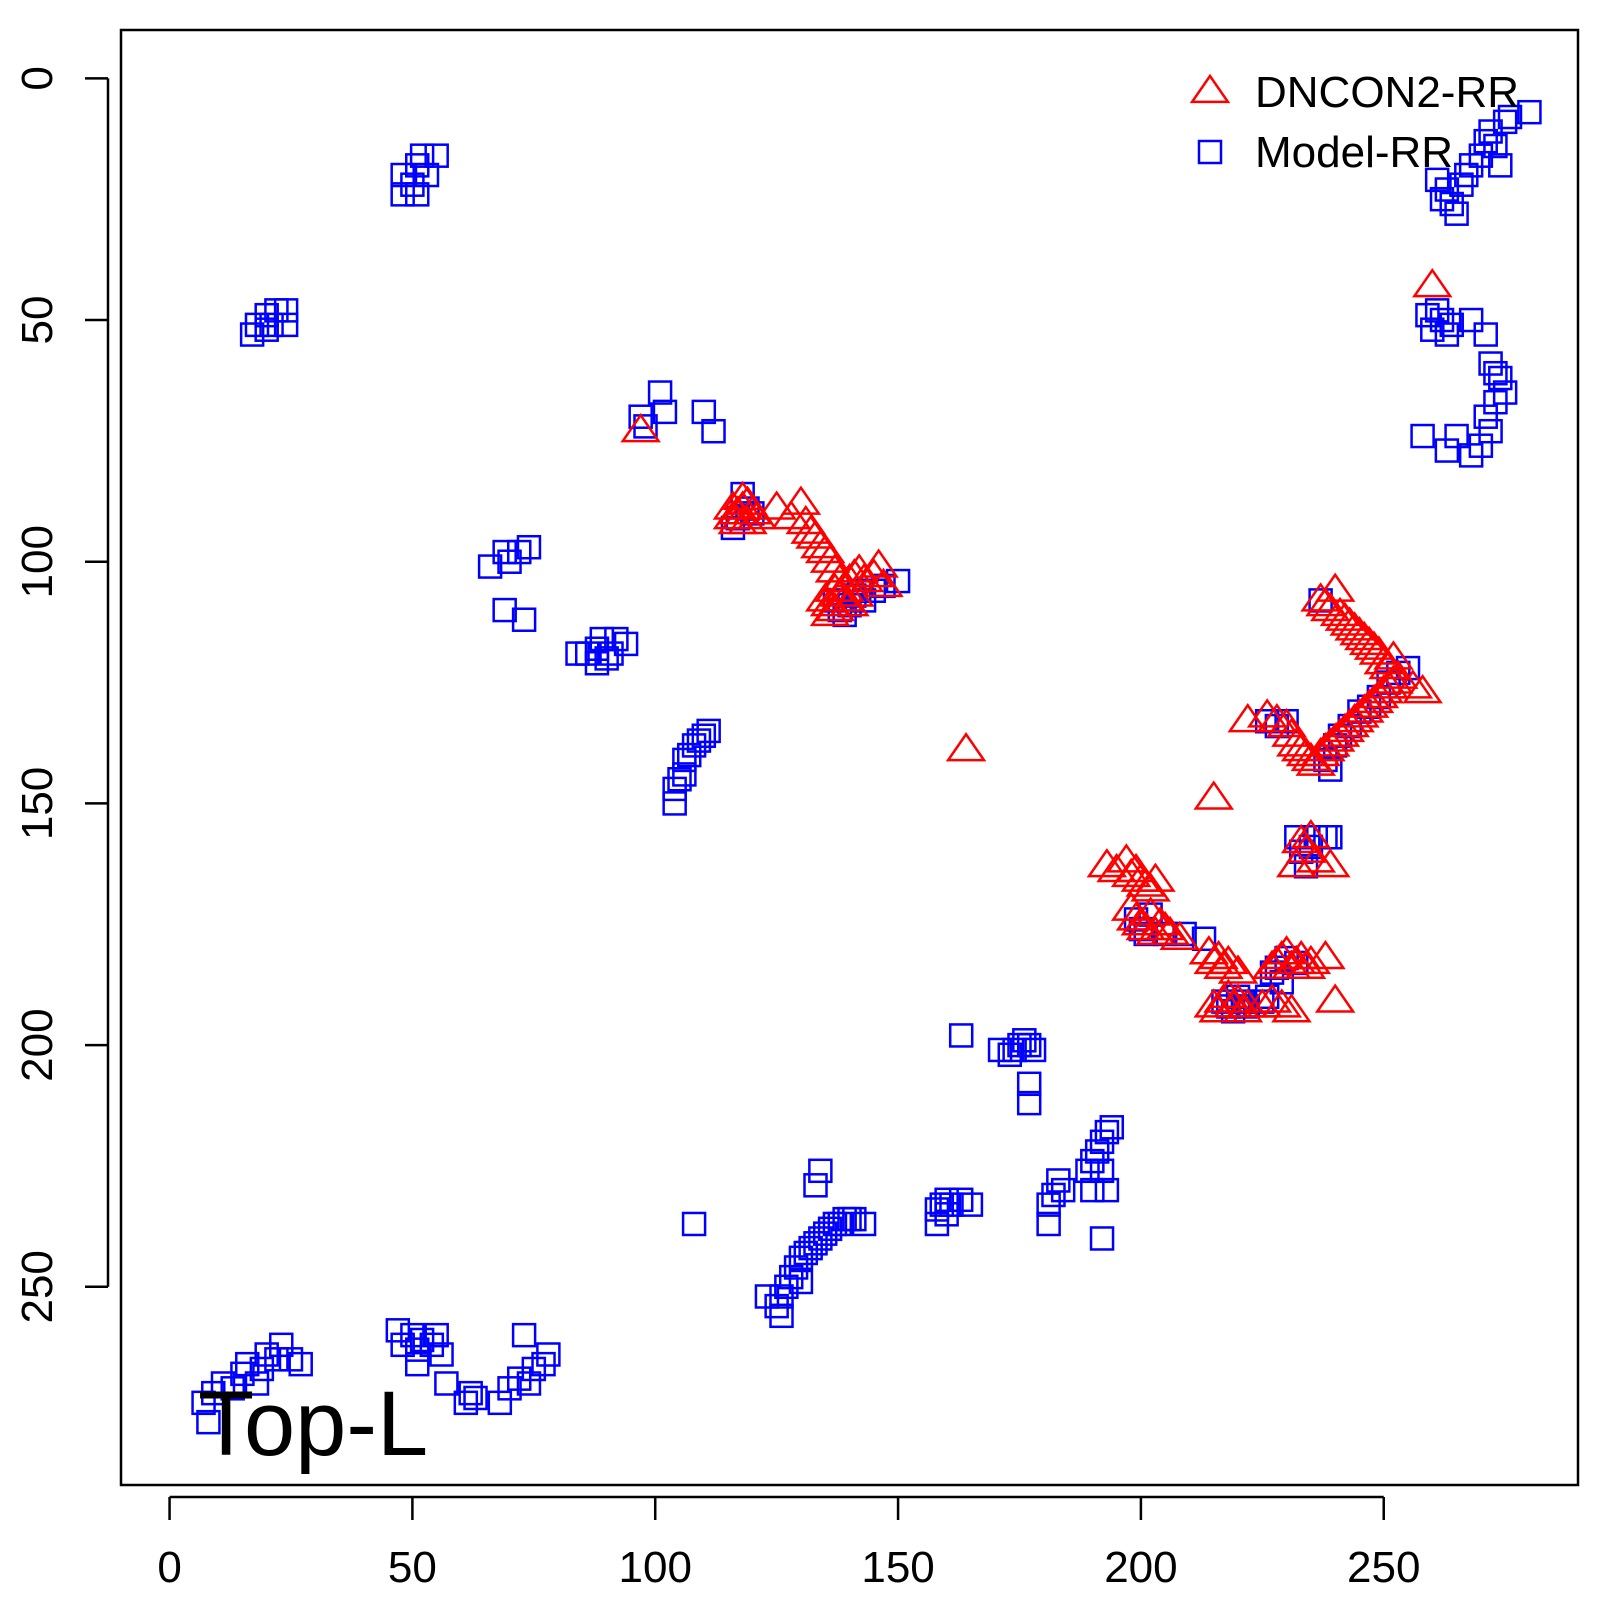 This screenshot has height=1600, width=1600. I want to click on x-tick-label: 50, so click(412, 1567).